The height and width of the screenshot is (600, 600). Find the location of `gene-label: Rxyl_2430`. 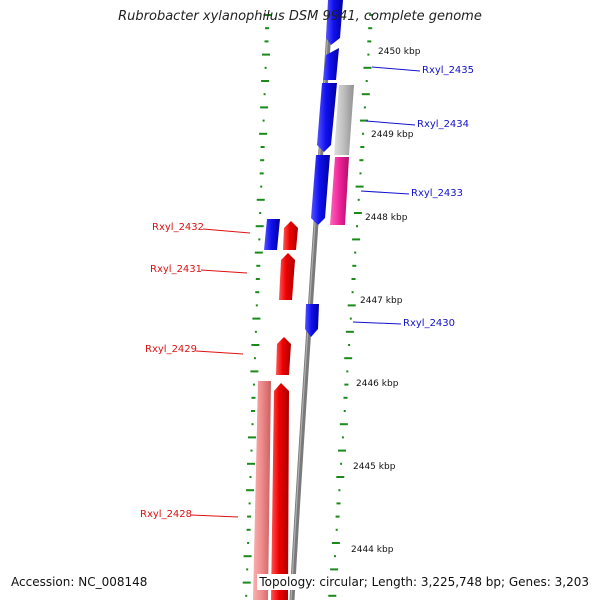

gene-label: Rxyl_2430 is located at coordinates (429, 323).